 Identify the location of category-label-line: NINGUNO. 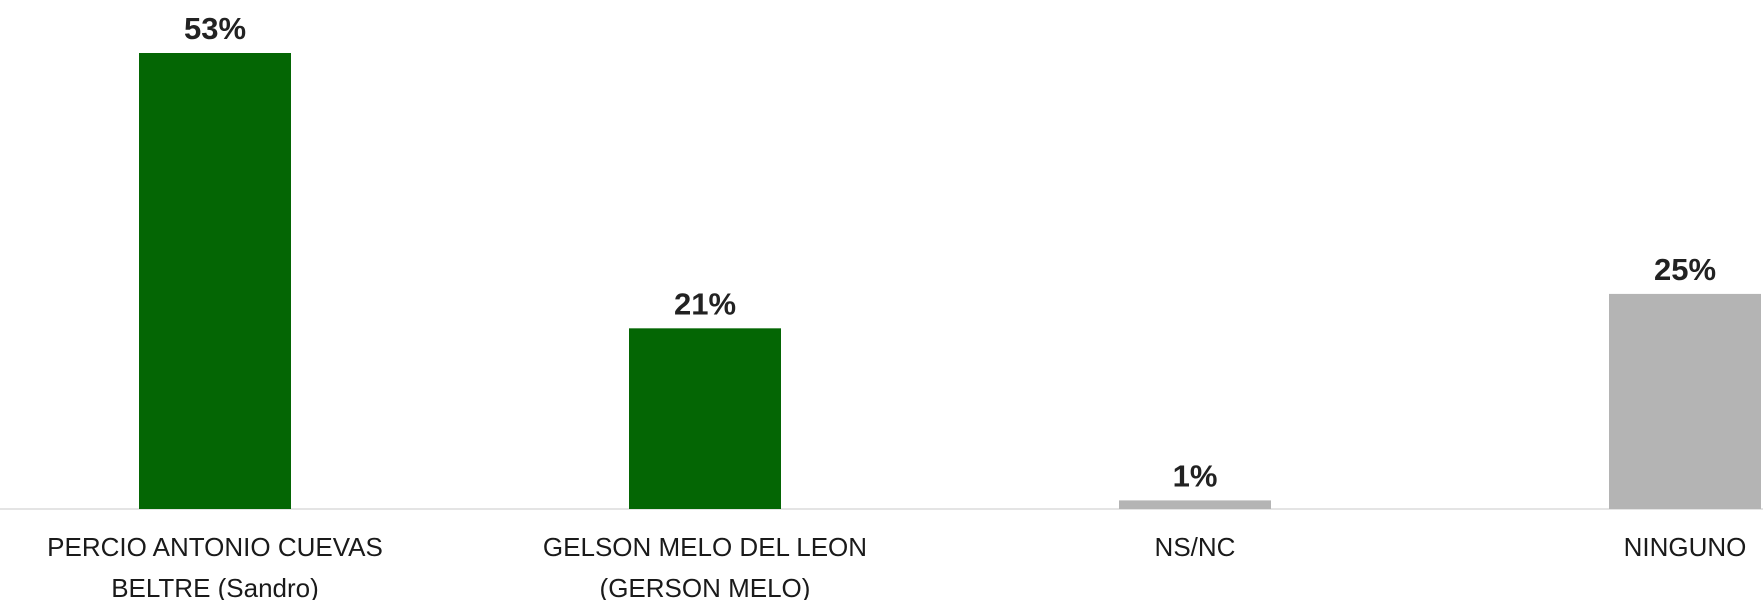
(1685, 547).